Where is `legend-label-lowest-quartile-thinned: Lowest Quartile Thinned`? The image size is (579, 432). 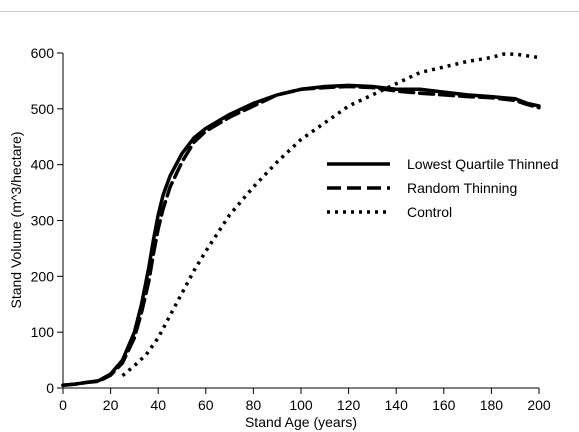 legend-label-lowest-quartile-thinned: Lowest Quartile Thinned is located at coordinates (483, 164).